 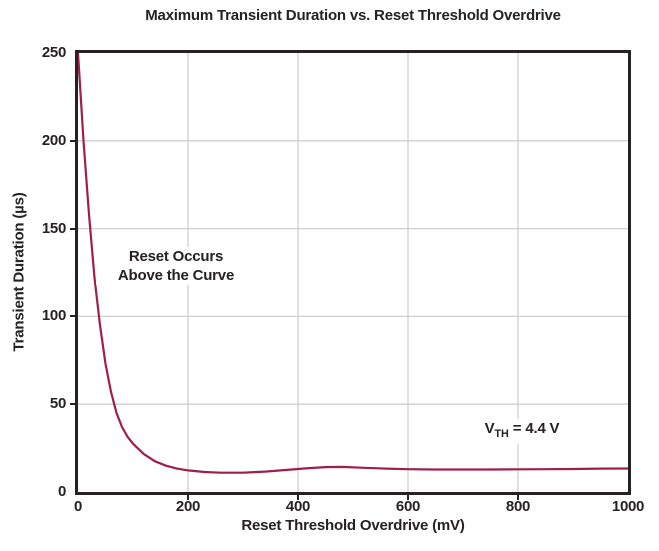 I want to click on vth-subscript: TH, so click(x=501, y=434).